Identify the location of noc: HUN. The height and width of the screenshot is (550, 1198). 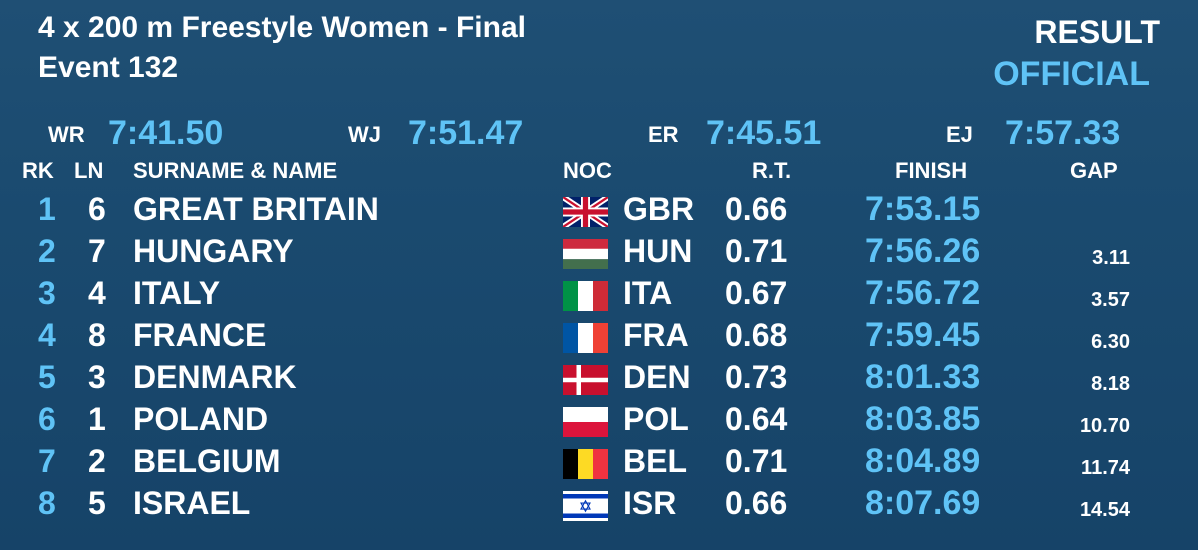
(658, 251).